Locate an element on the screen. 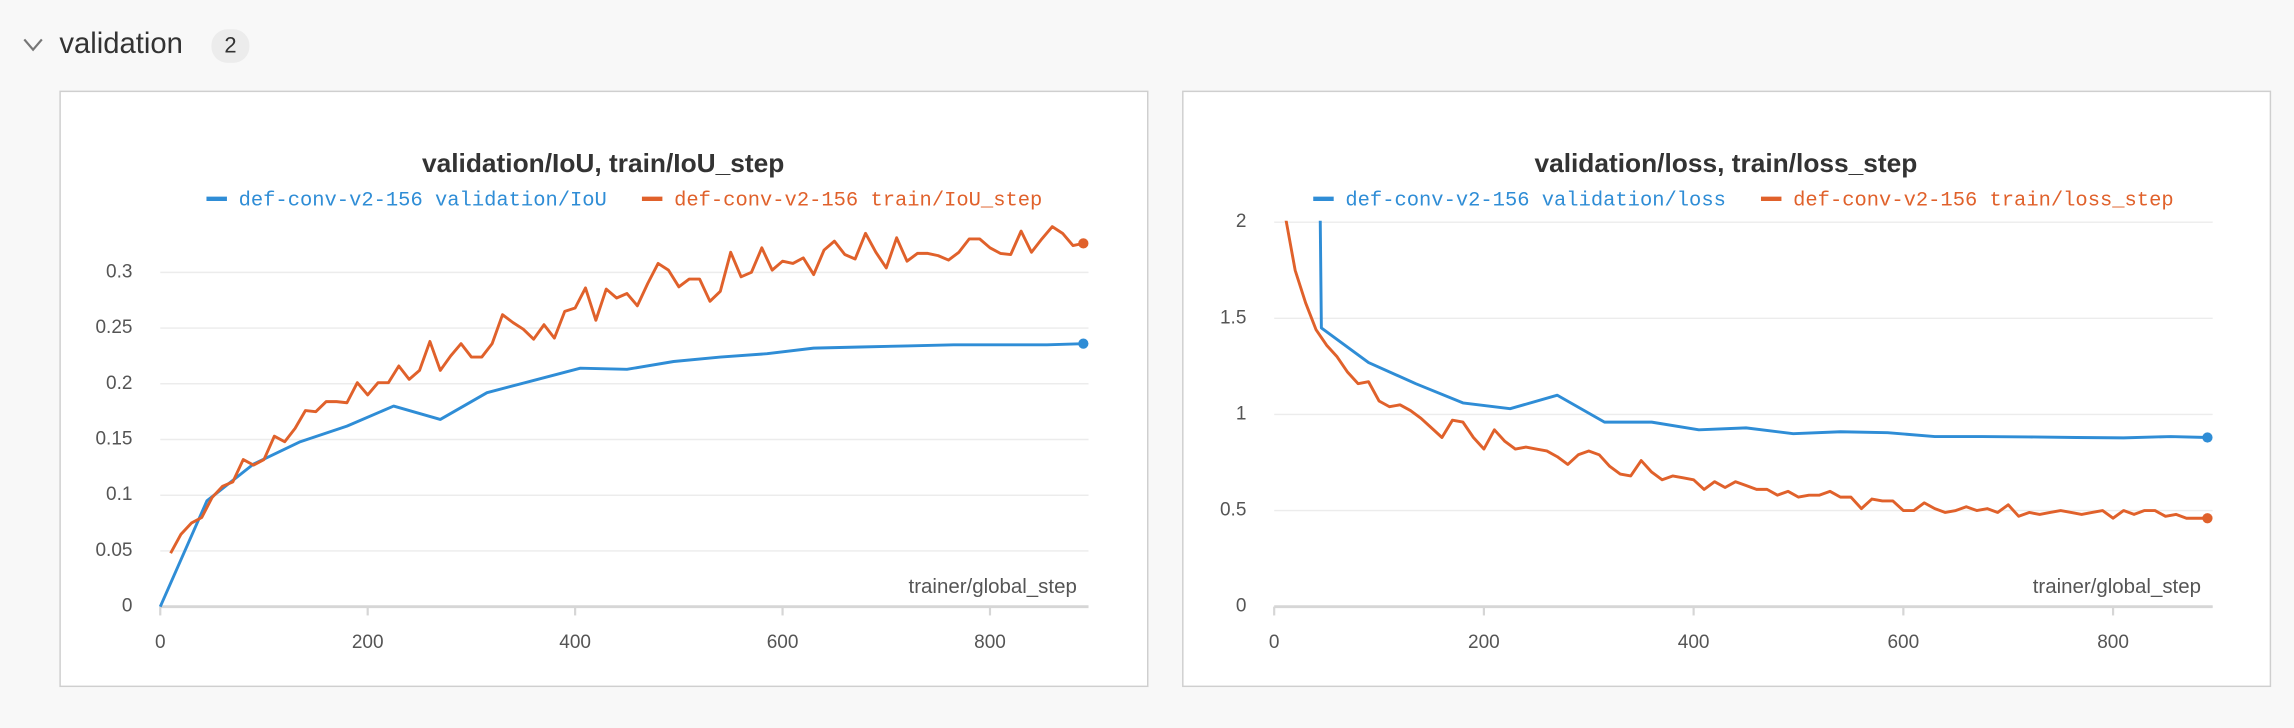  count-badge is located at coordinates (230, 46).